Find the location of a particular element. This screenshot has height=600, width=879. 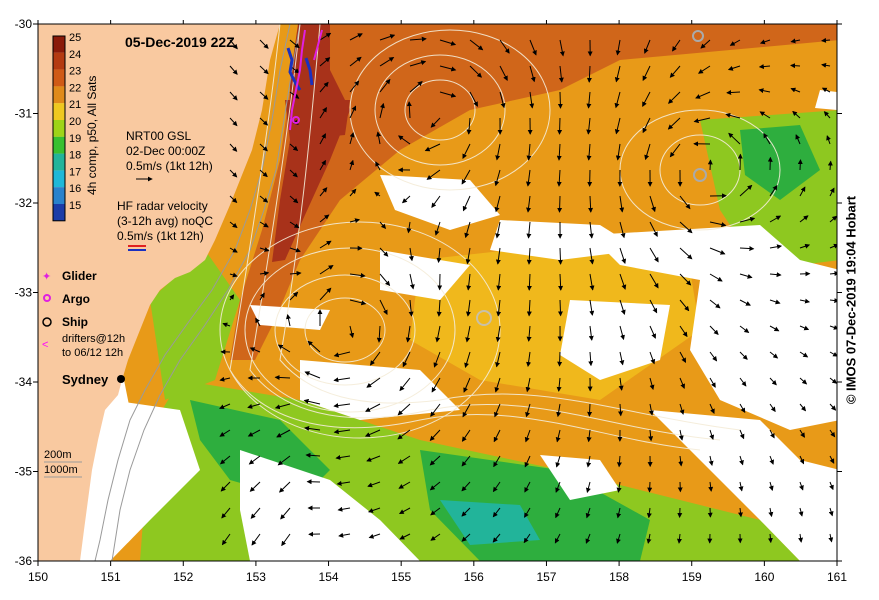

x-tick-label: 151 is located at coordinates (111, 577).